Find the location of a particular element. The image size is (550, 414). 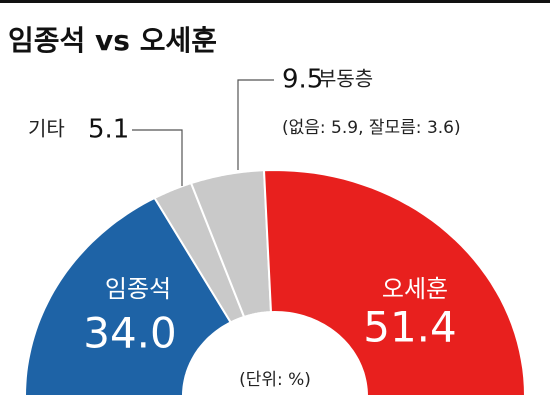

value-label: 51.4 is located at coordinates (410, 327).